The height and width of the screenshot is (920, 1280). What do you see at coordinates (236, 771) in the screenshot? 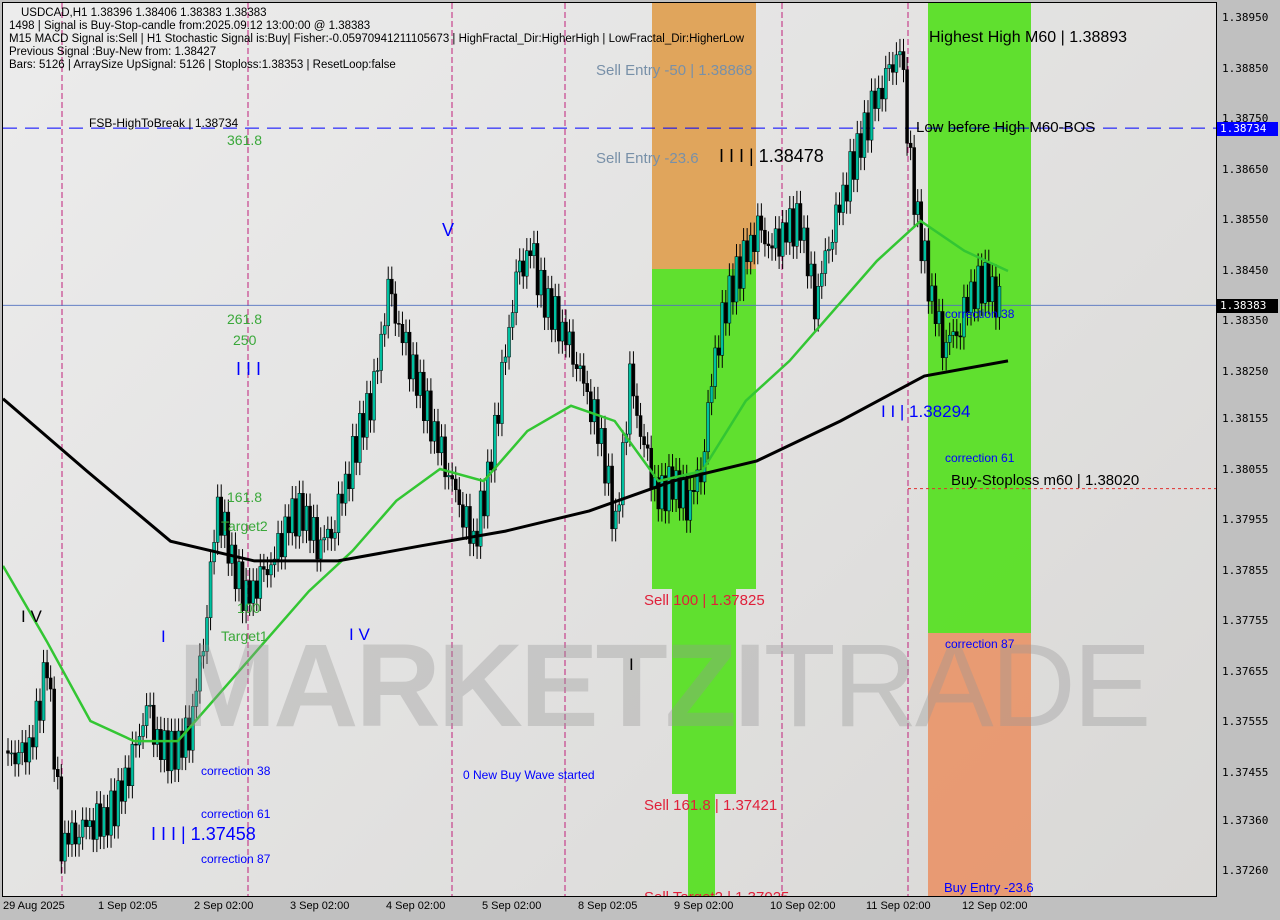
I see `chart-annotation: correction 38` at bounding box center [236, 771].